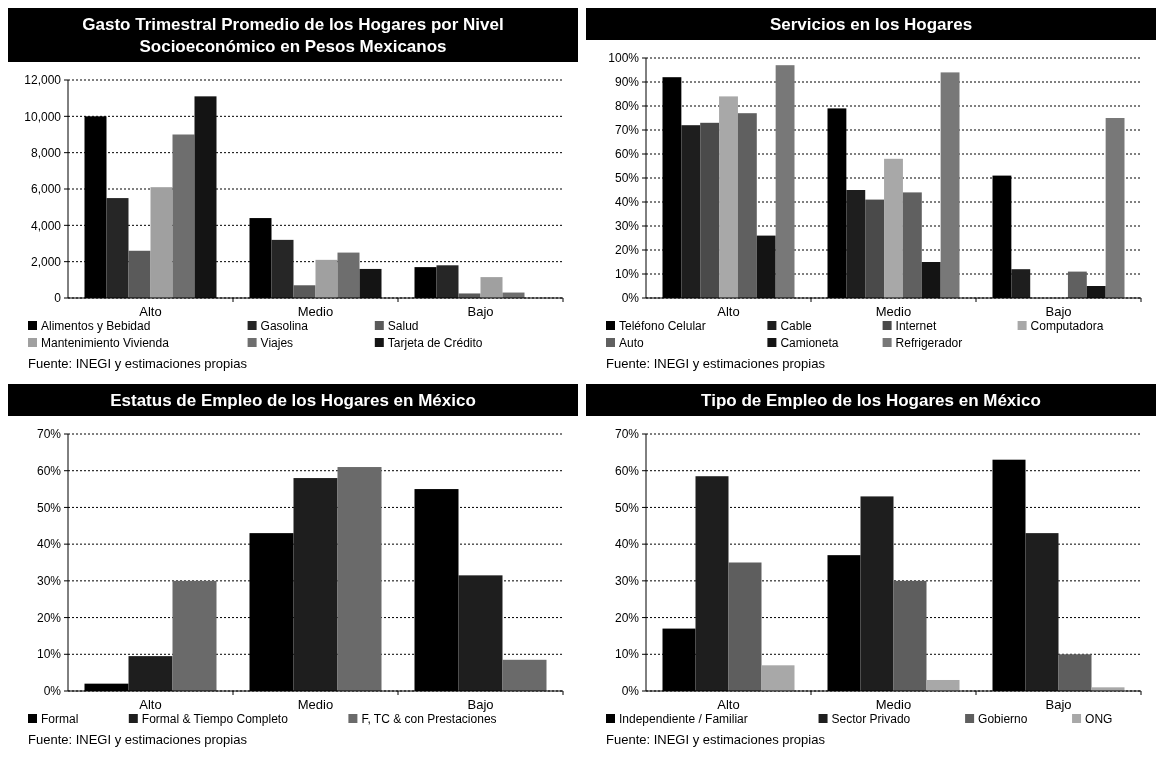 Image resolution: width=1166 pixels, height=761 pixels. I want to click on y-tick-label: 4,000, so click(46, 225).